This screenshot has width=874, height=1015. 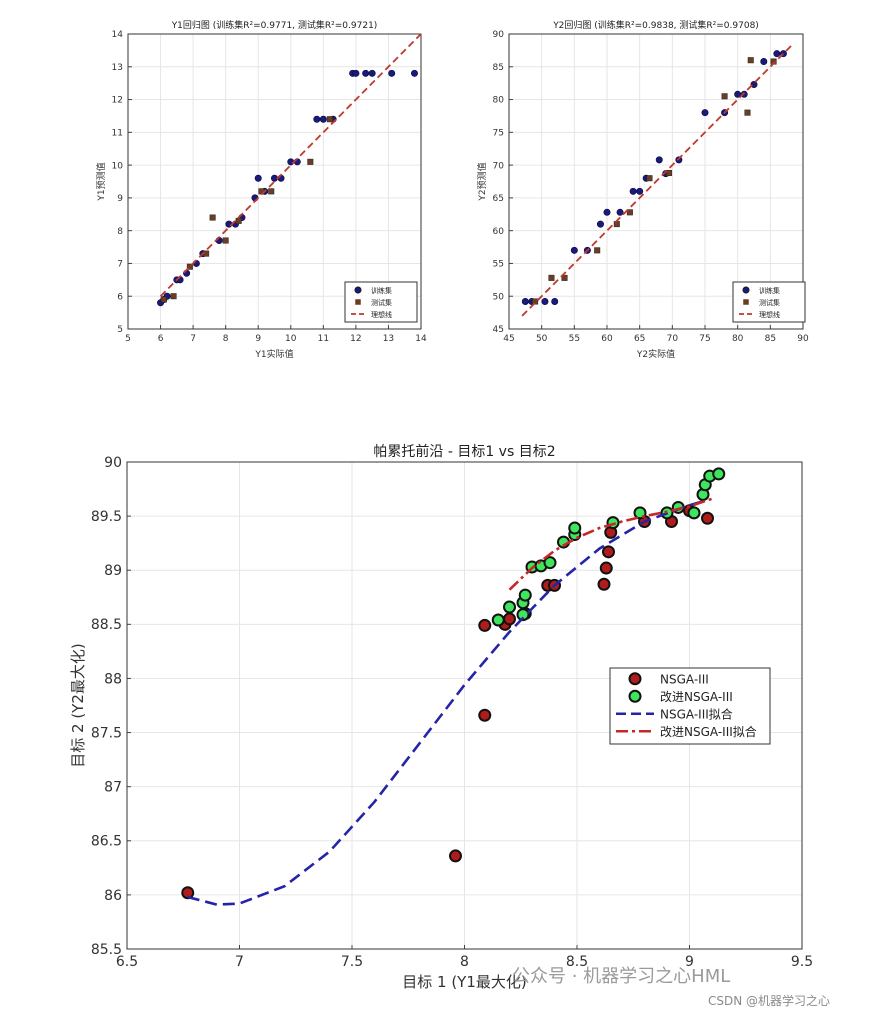 I want to click on chart1-title: Y1回归图 (训练集R²=0.9771, 测试集R²=0.9721), so click(x=274, y=25).